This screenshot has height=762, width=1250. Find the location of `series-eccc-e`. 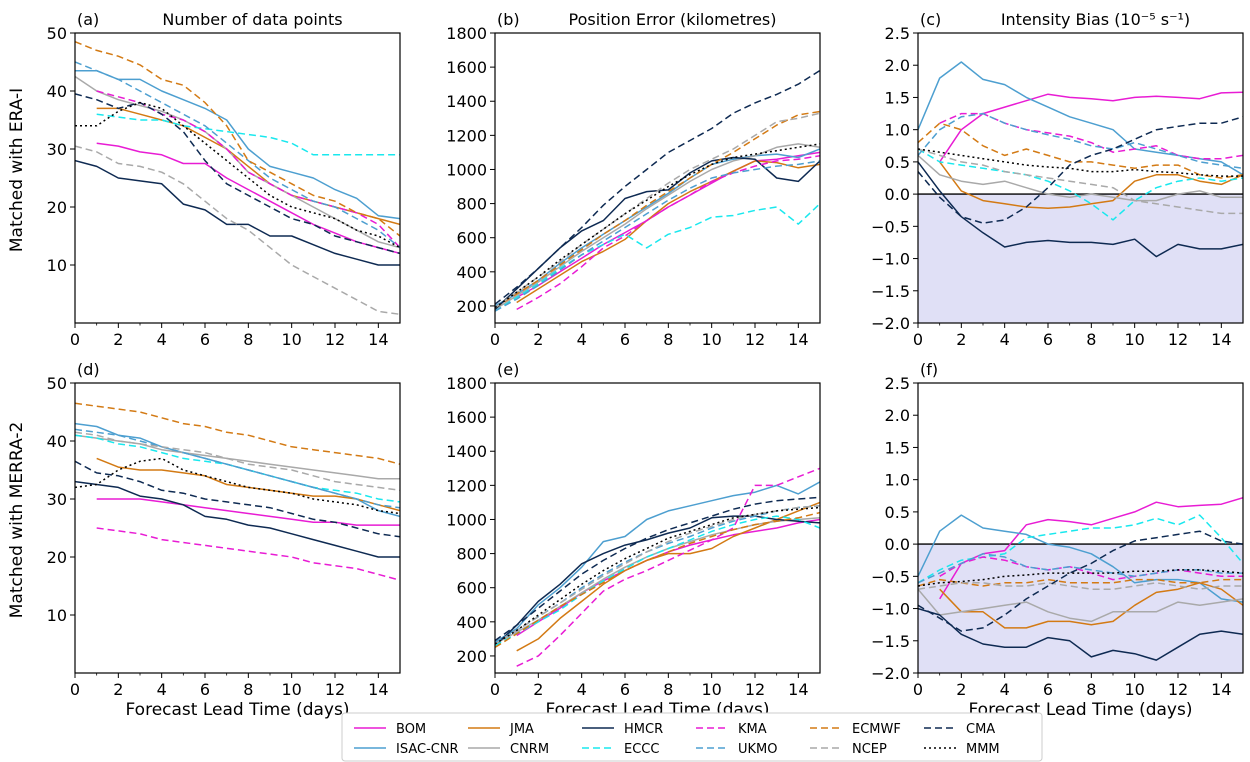

series-eccc-e is located at coordinates (657, 581).